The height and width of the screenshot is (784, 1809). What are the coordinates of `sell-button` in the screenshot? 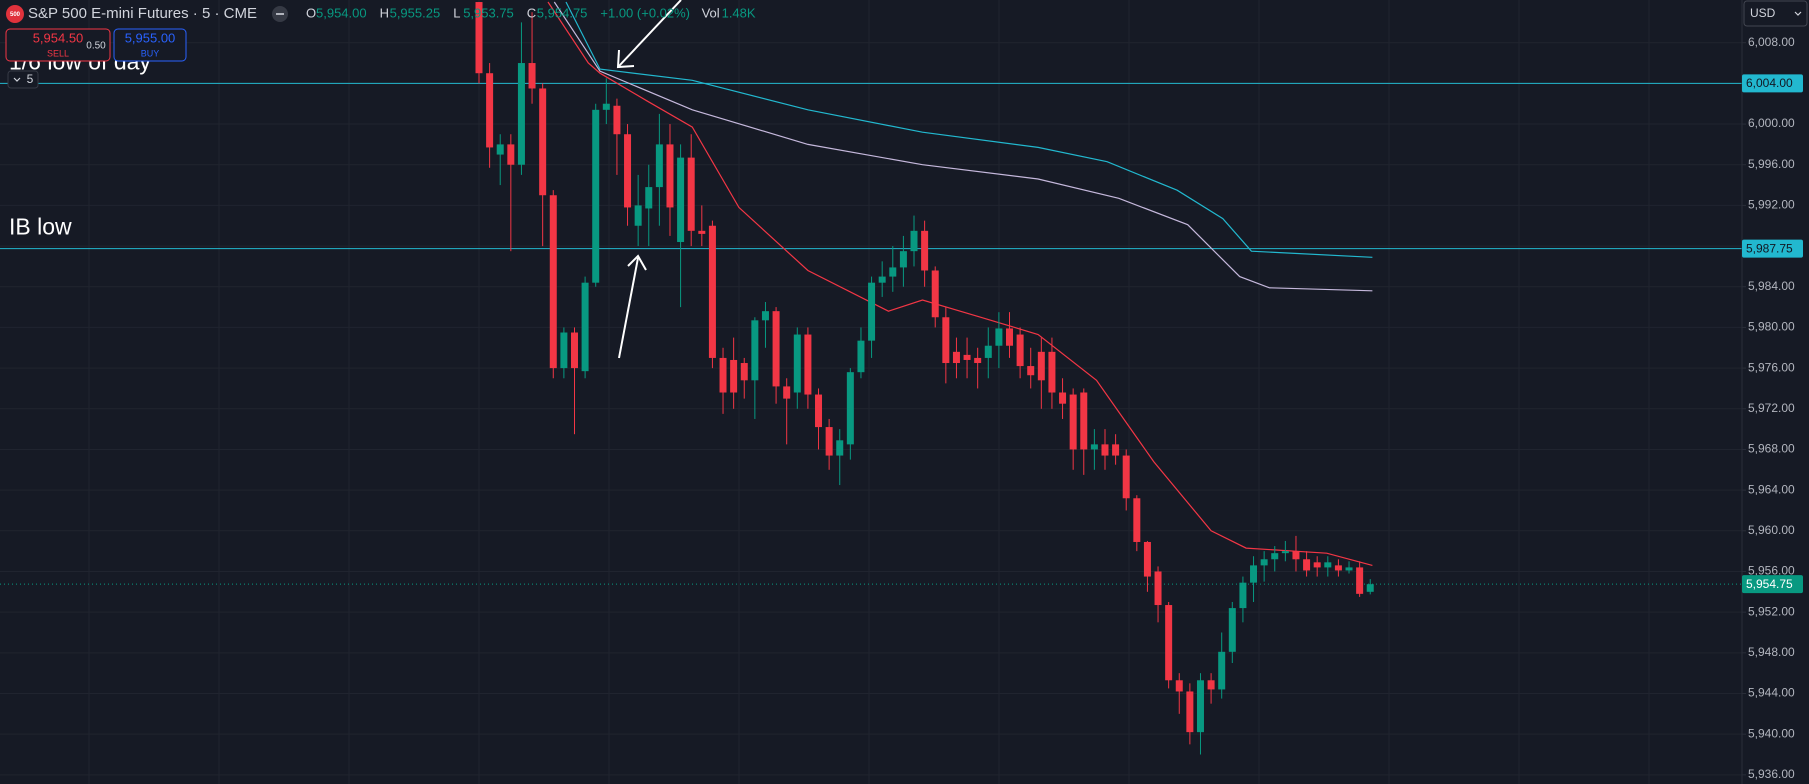 It's located at (58, 45).